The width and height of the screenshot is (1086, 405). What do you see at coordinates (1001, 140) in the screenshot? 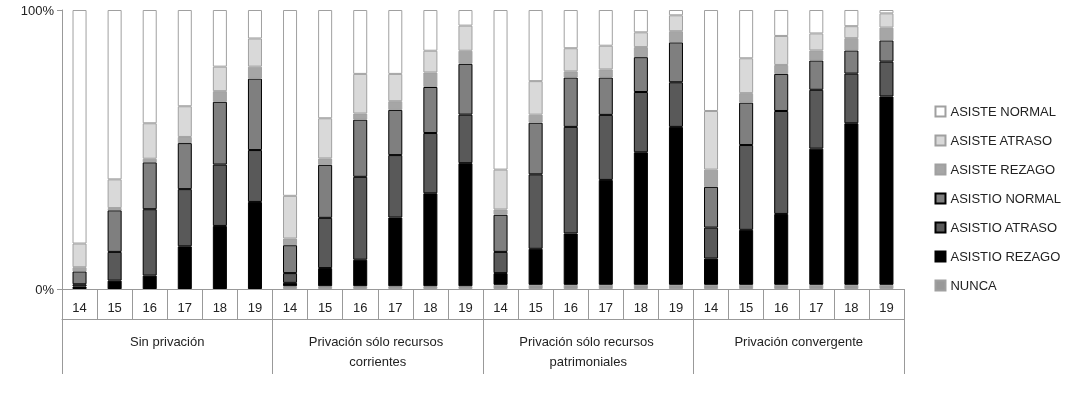
I see `legend-label: ASISTE ATRASO` at bounding box center [1001, 140].